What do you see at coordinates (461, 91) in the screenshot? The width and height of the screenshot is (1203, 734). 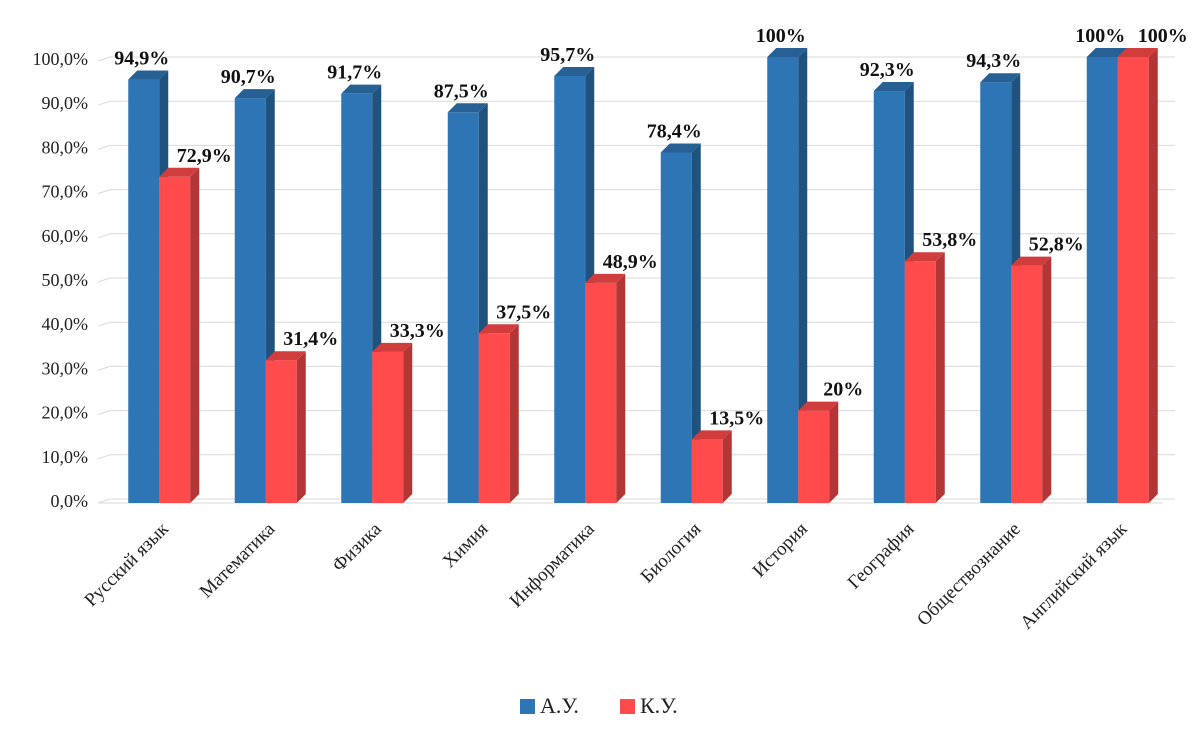 I see `data-label: 87,5%` at bounding box center [461, 91].